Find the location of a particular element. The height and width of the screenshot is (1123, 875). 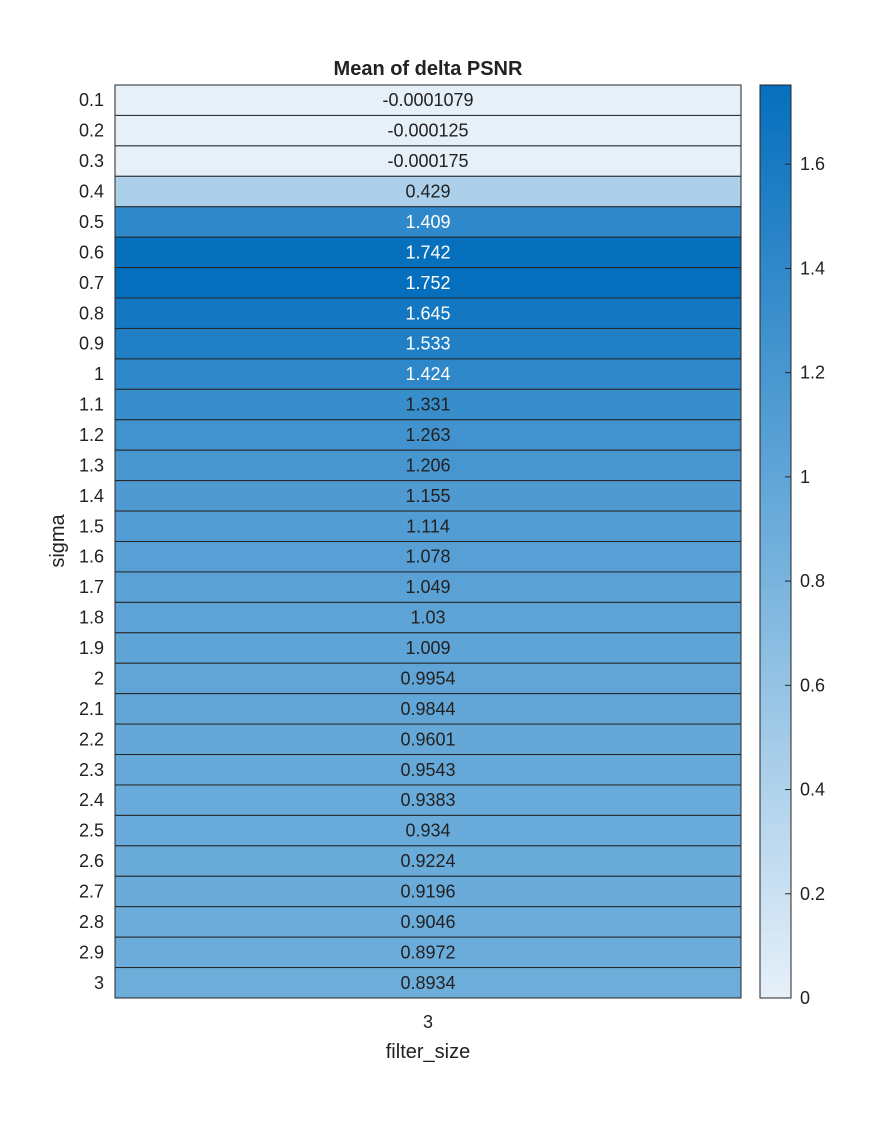

cell-value-label: 0.9601 is located at coordinates (427, 739).